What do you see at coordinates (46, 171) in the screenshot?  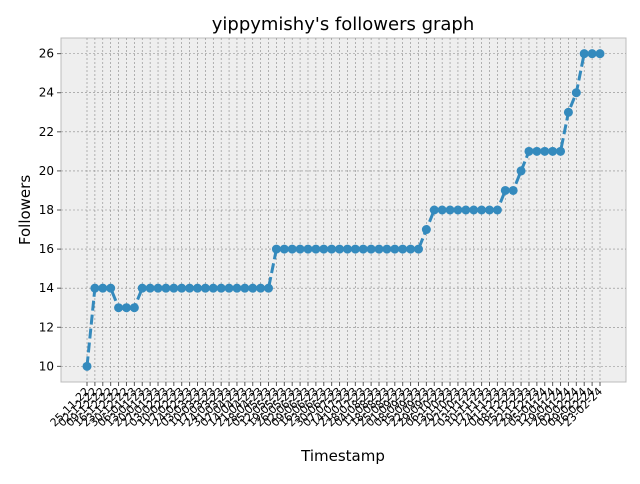 I see `y-tick-label: 20` at bounding box center [46, 171].